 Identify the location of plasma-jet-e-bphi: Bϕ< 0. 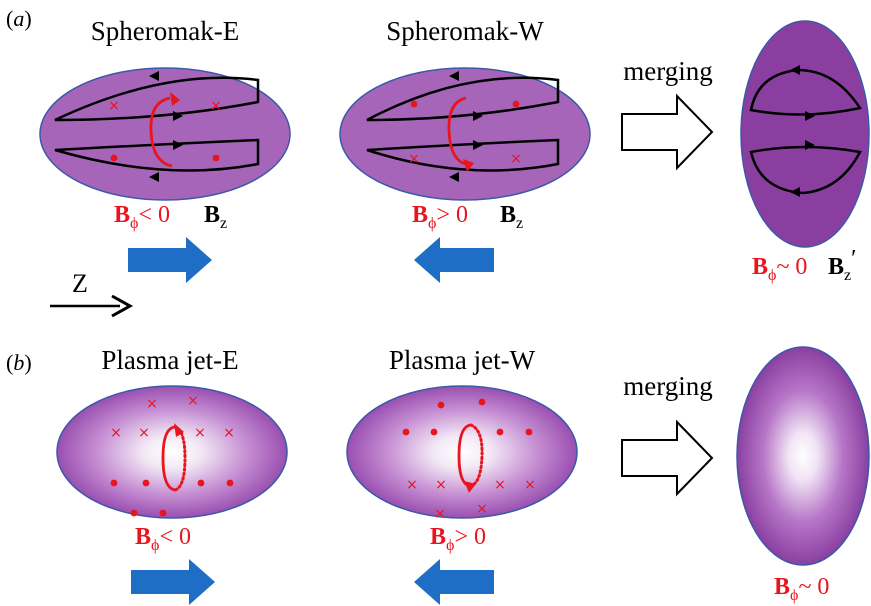
(163, 539).